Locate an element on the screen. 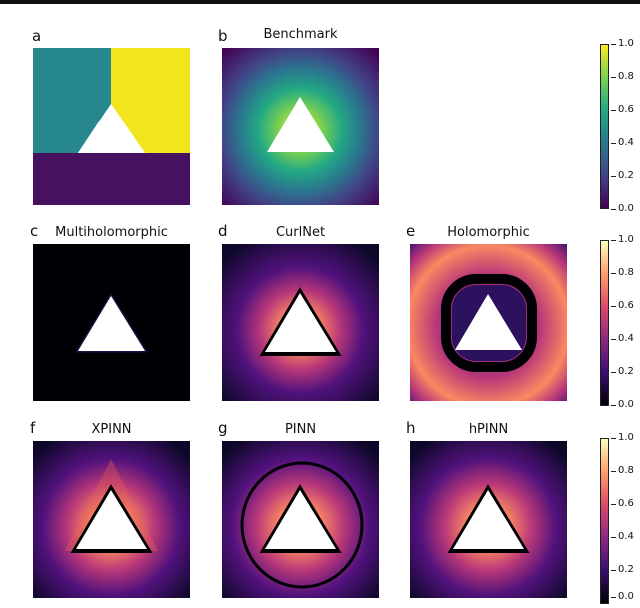 Image resolution: width=640 pixels, height=608 pixels. panel-title-pinn: PINN is located at coordinates (300, 429).